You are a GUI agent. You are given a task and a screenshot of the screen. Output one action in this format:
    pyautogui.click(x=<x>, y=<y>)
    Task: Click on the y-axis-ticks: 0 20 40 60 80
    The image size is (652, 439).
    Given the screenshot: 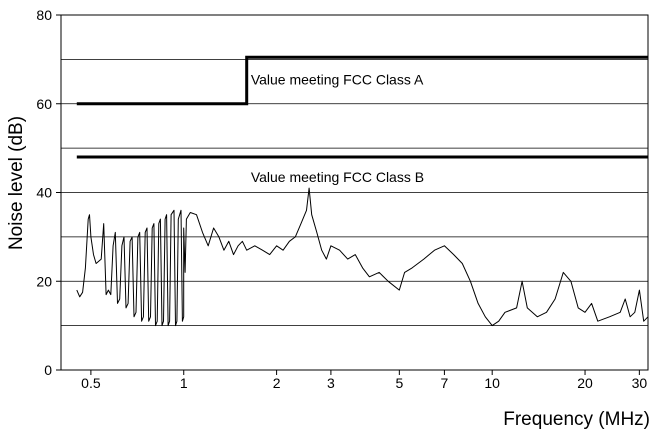 What is the action you would take?
    pyautogui.click(x=48, y=192)
    